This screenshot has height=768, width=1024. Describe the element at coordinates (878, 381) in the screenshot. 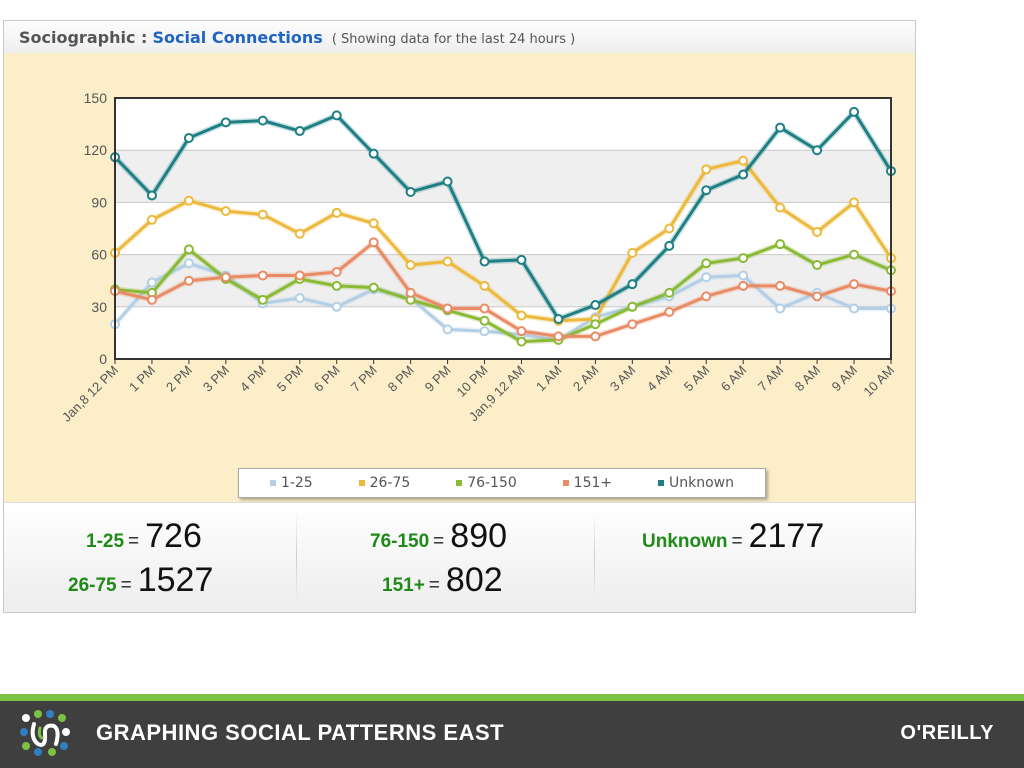

I see `x-tick-label: 10 AM` at that location.